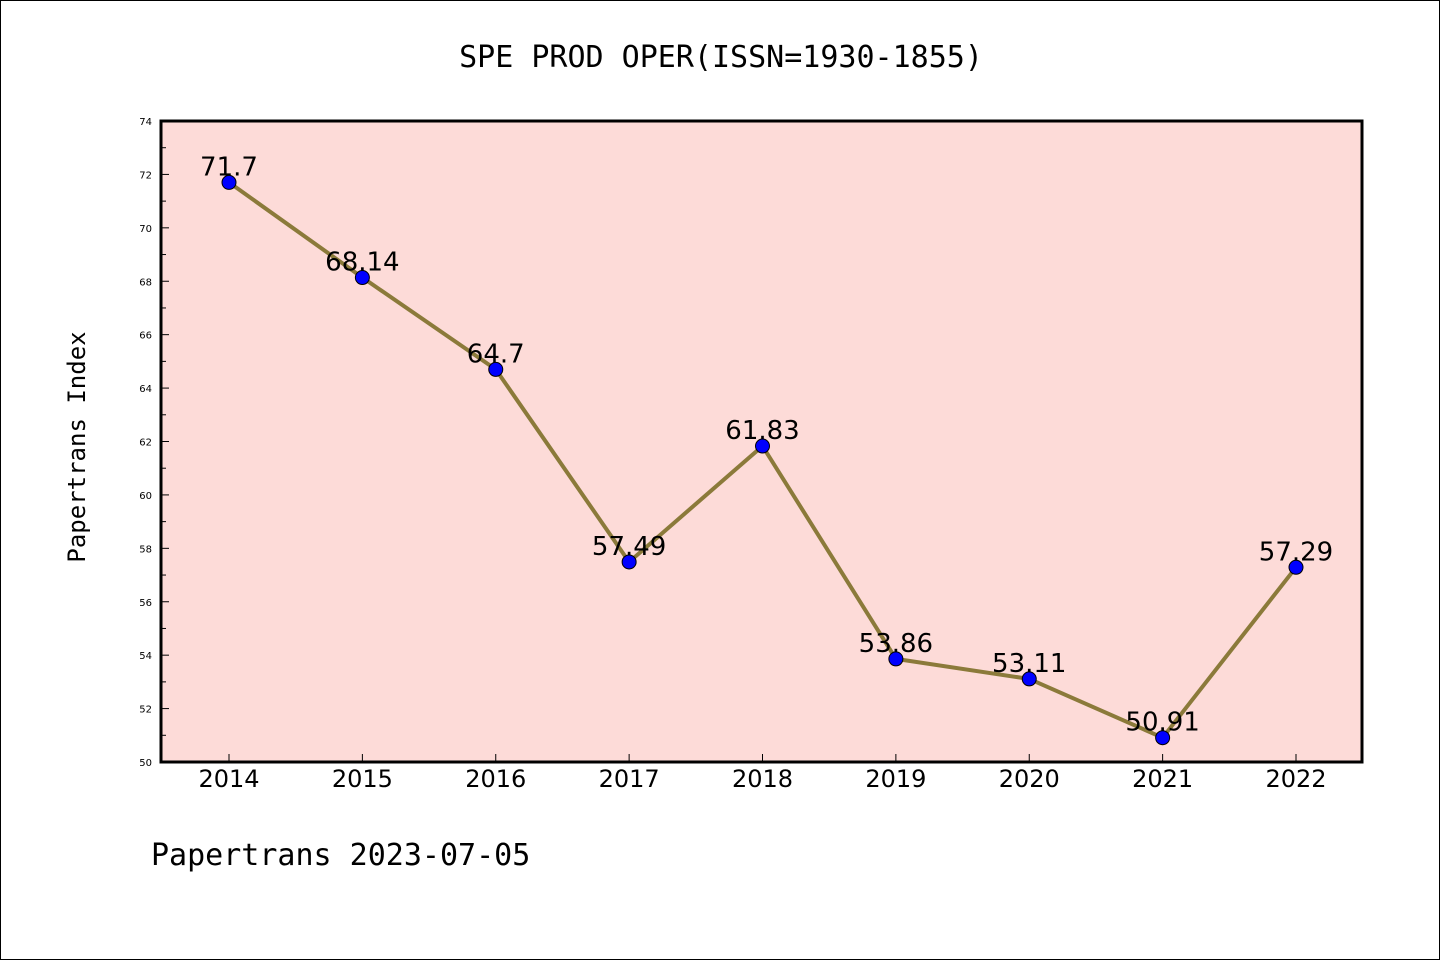 Image resolution: width=1440 pixels, height=961 pixels. What do you see at coordinates (629, 547) in the screenshot?
I see `data-label: 57.49` at bounding box center [629, 547].